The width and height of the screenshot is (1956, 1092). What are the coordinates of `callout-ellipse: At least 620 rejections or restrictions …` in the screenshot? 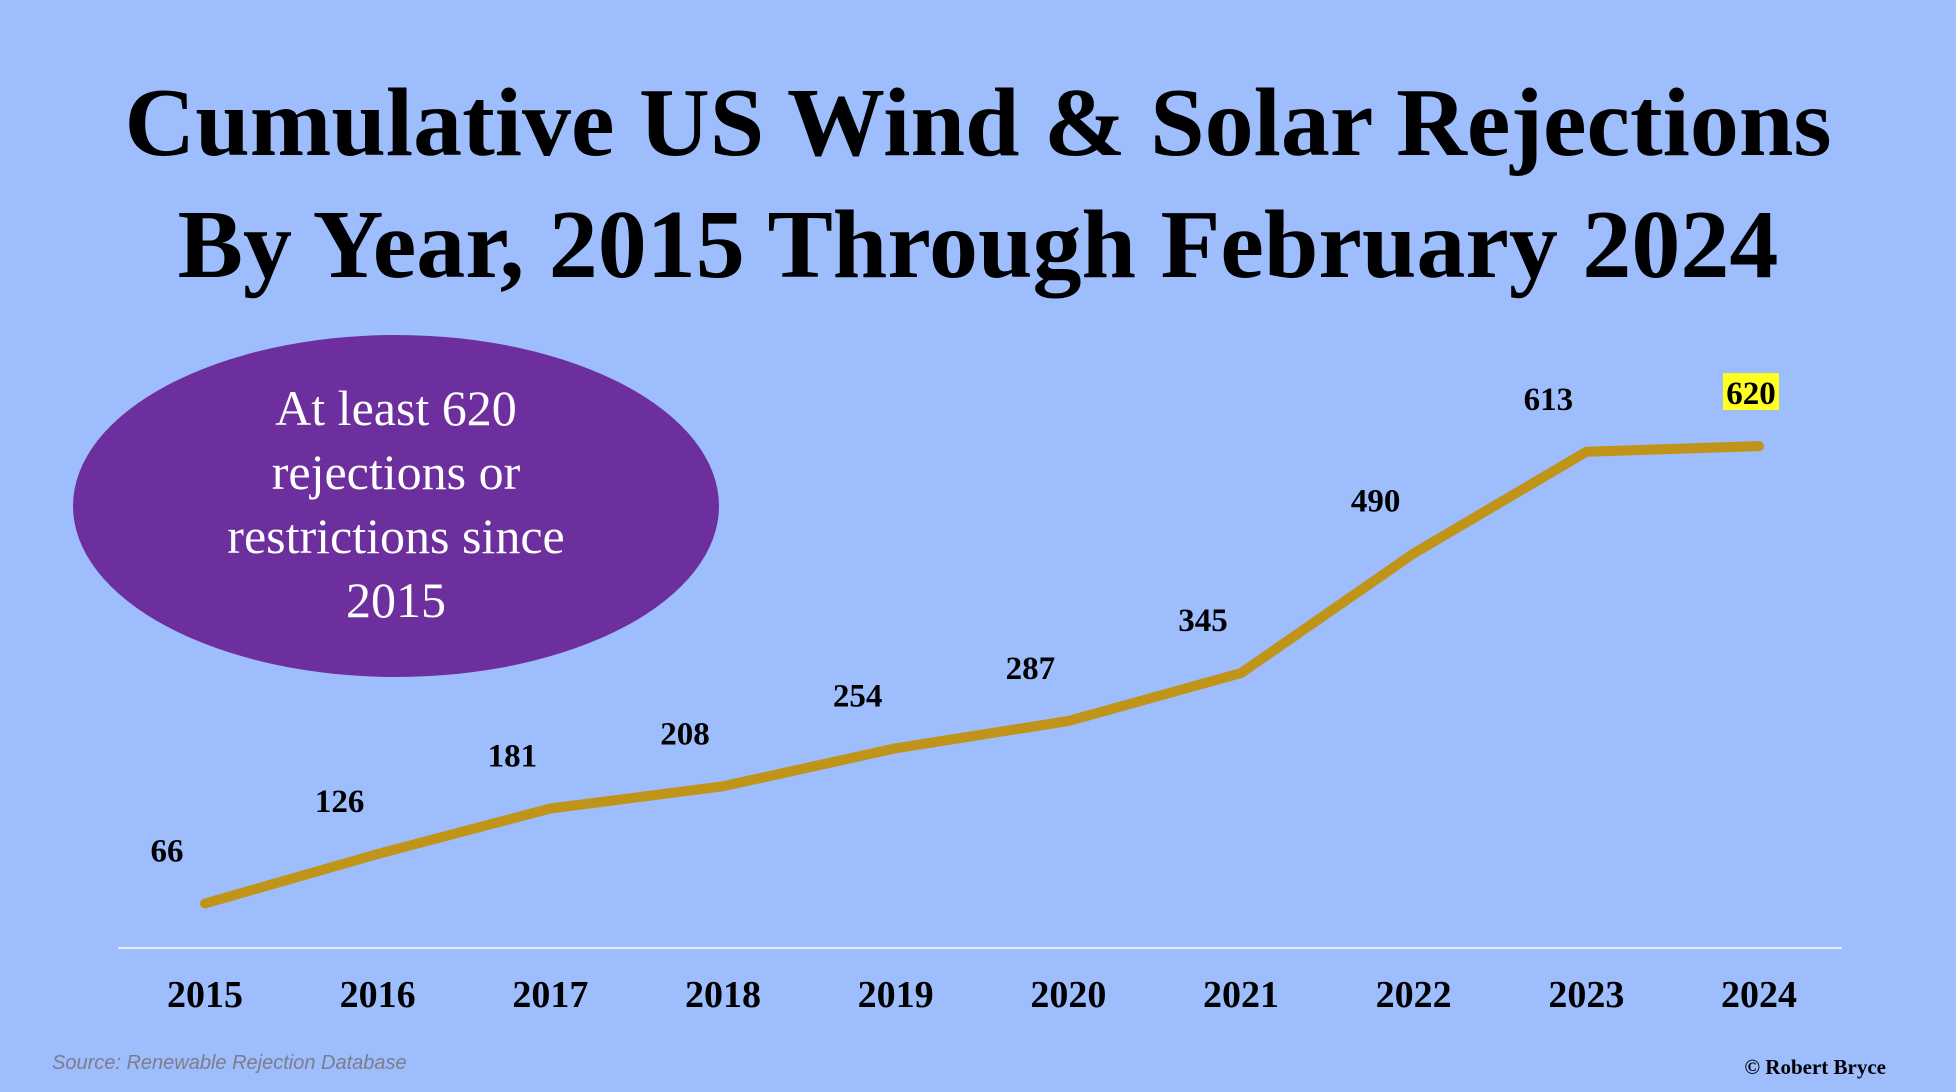 It's located at (396, 506).